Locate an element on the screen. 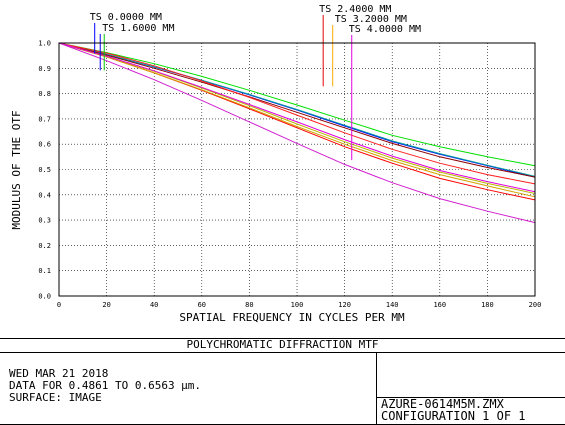  report-date: WED MAR 21 2018 is located at coordinates (59, 373).